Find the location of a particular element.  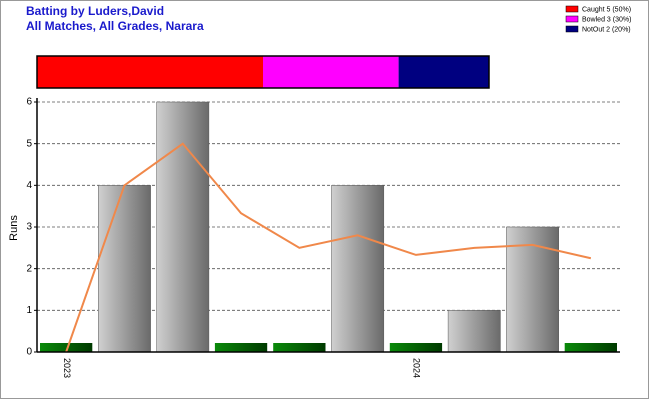

x-tick-label: 2023 is located at coordinates (67, 368).